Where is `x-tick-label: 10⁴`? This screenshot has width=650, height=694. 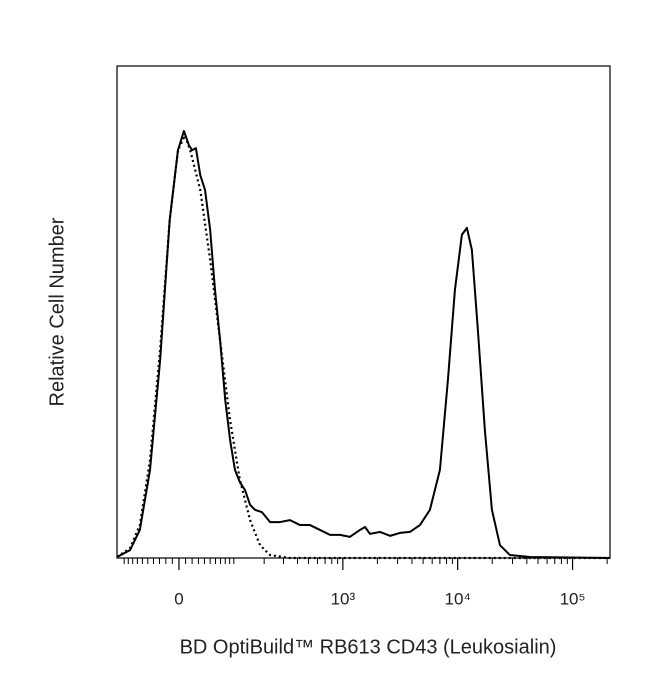
x-tick-label: 10⁴ is located at coordinates (458, 598).